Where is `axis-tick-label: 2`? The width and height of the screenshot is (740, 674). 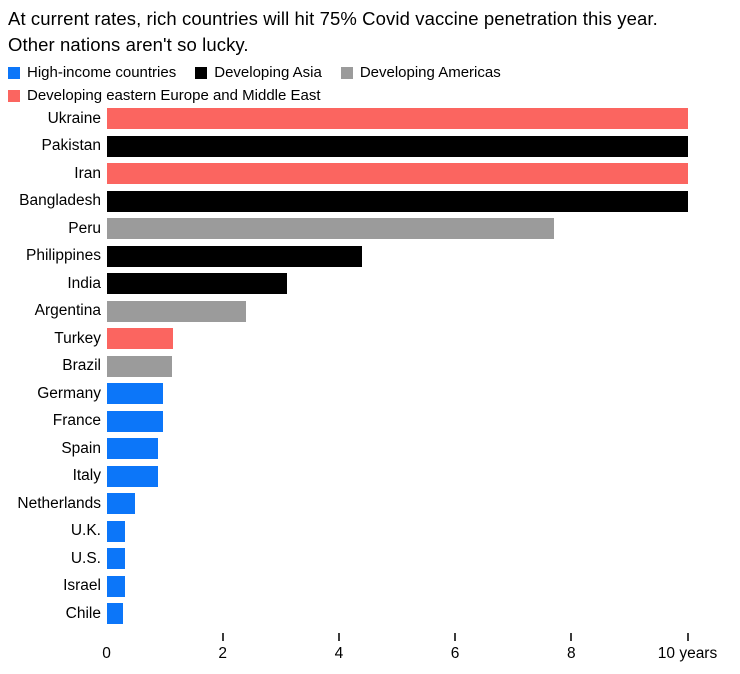 axis-tick-label: 2 is located at coordinates (222, 653).